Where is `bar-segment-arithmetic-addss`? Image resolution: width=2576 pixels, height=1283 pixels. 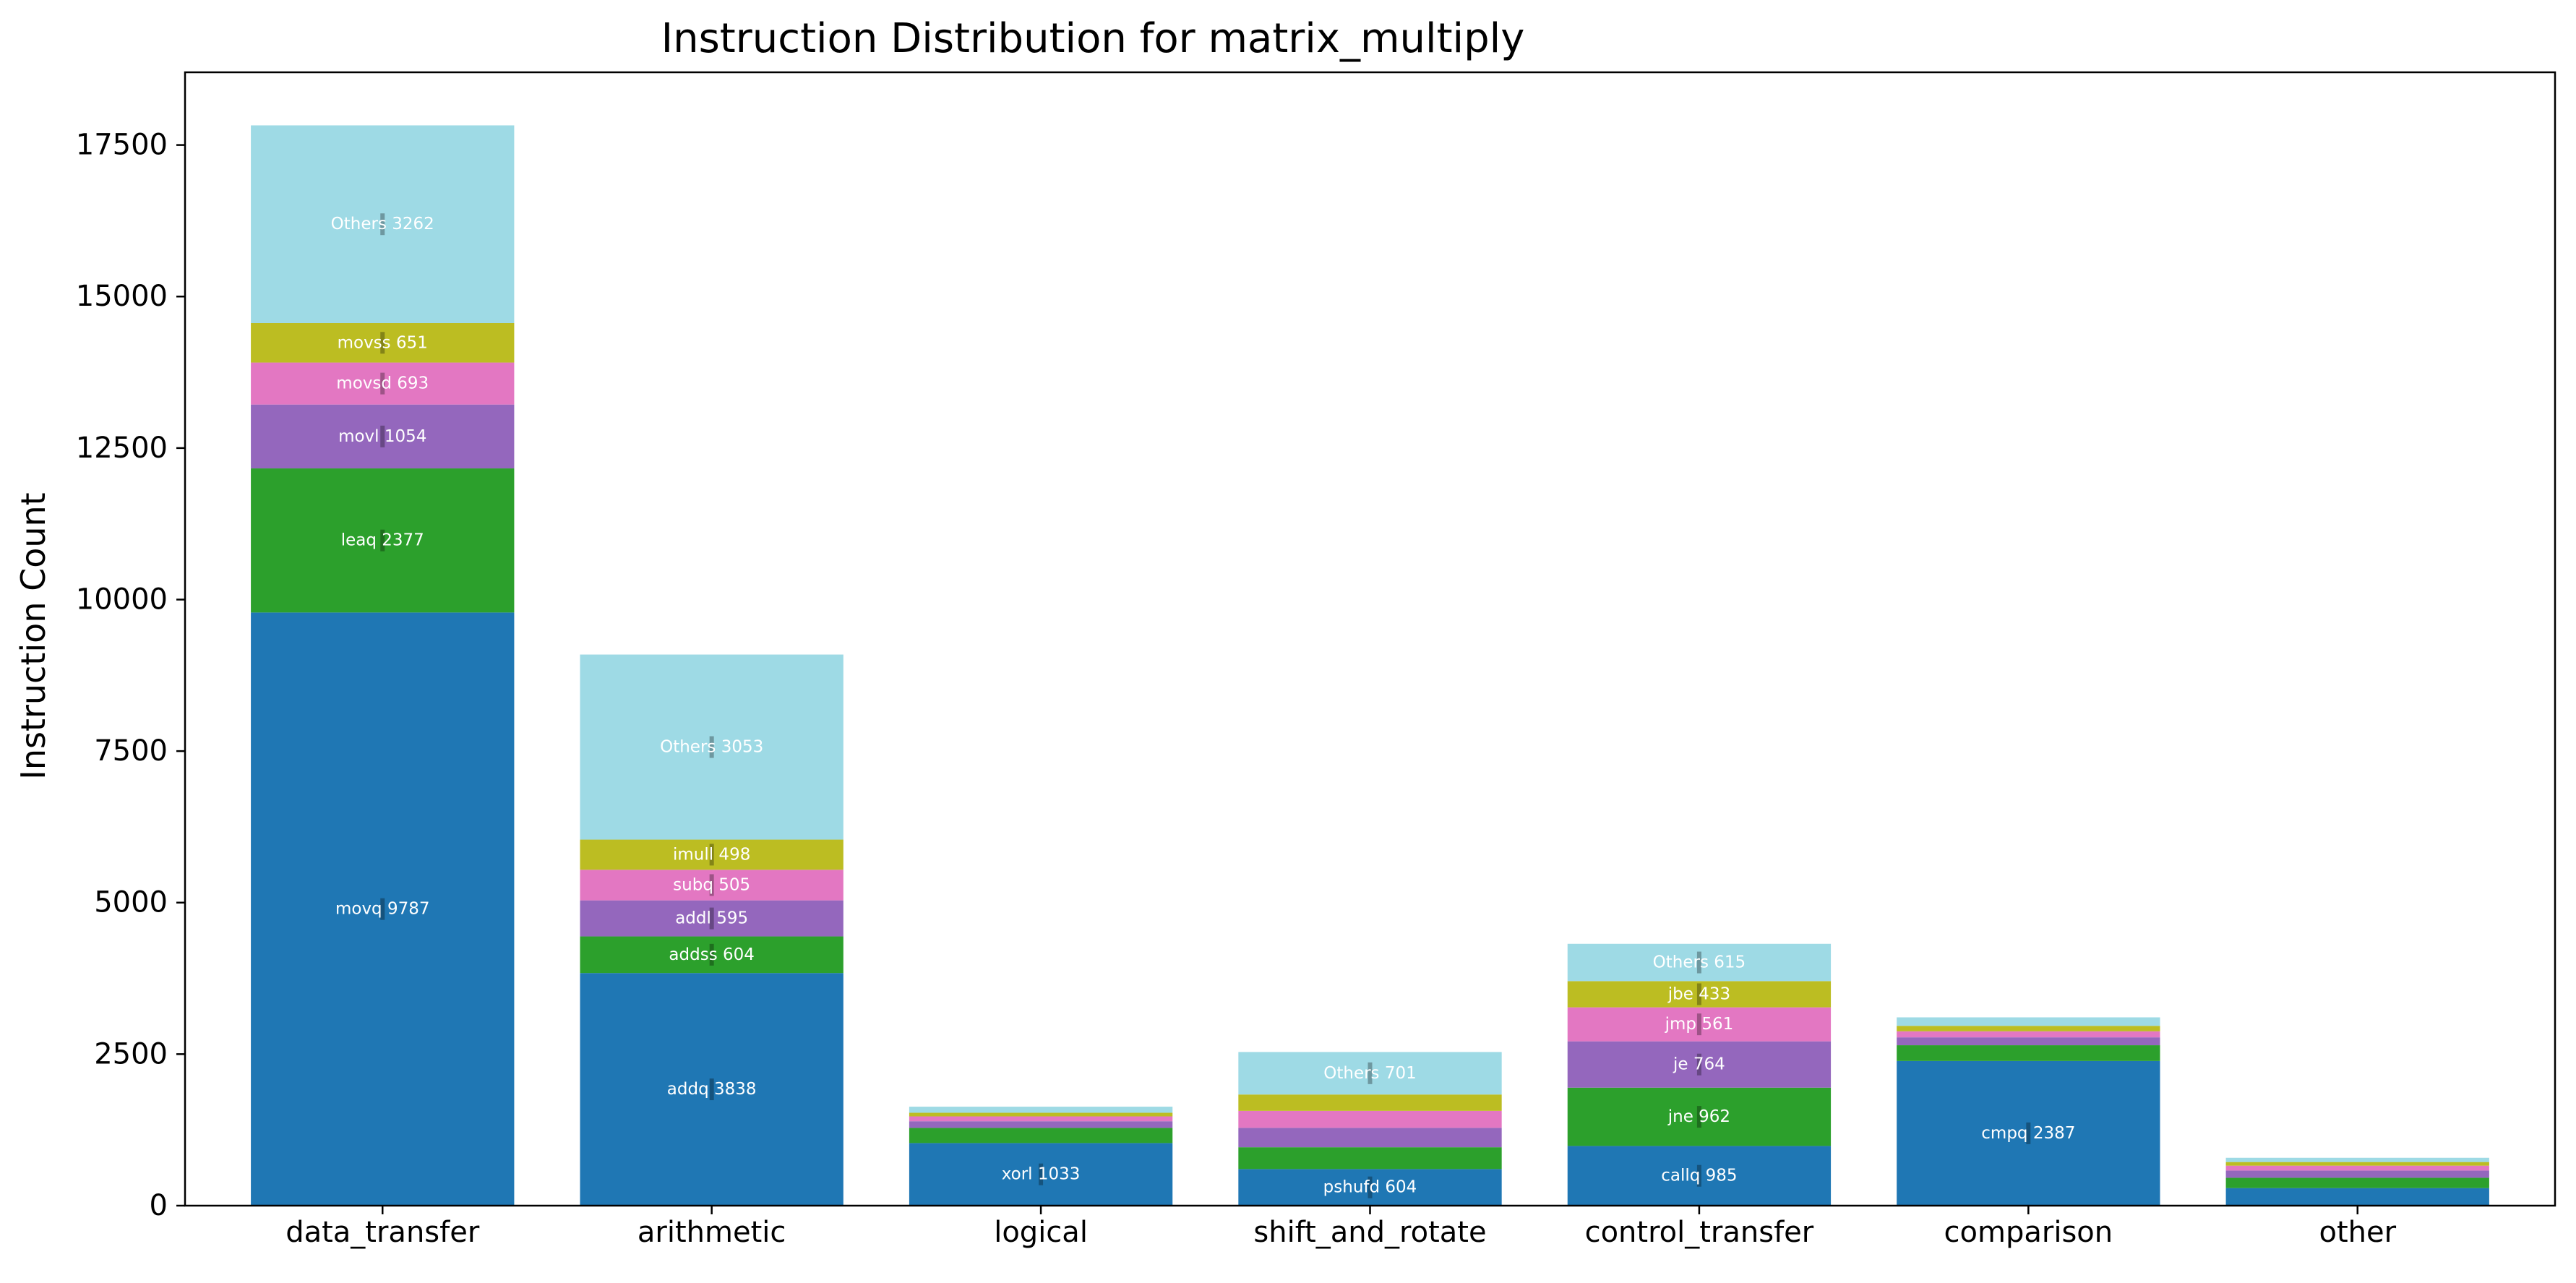
bar-segment-arithmetic-addss is located at coordinates (712, 955).